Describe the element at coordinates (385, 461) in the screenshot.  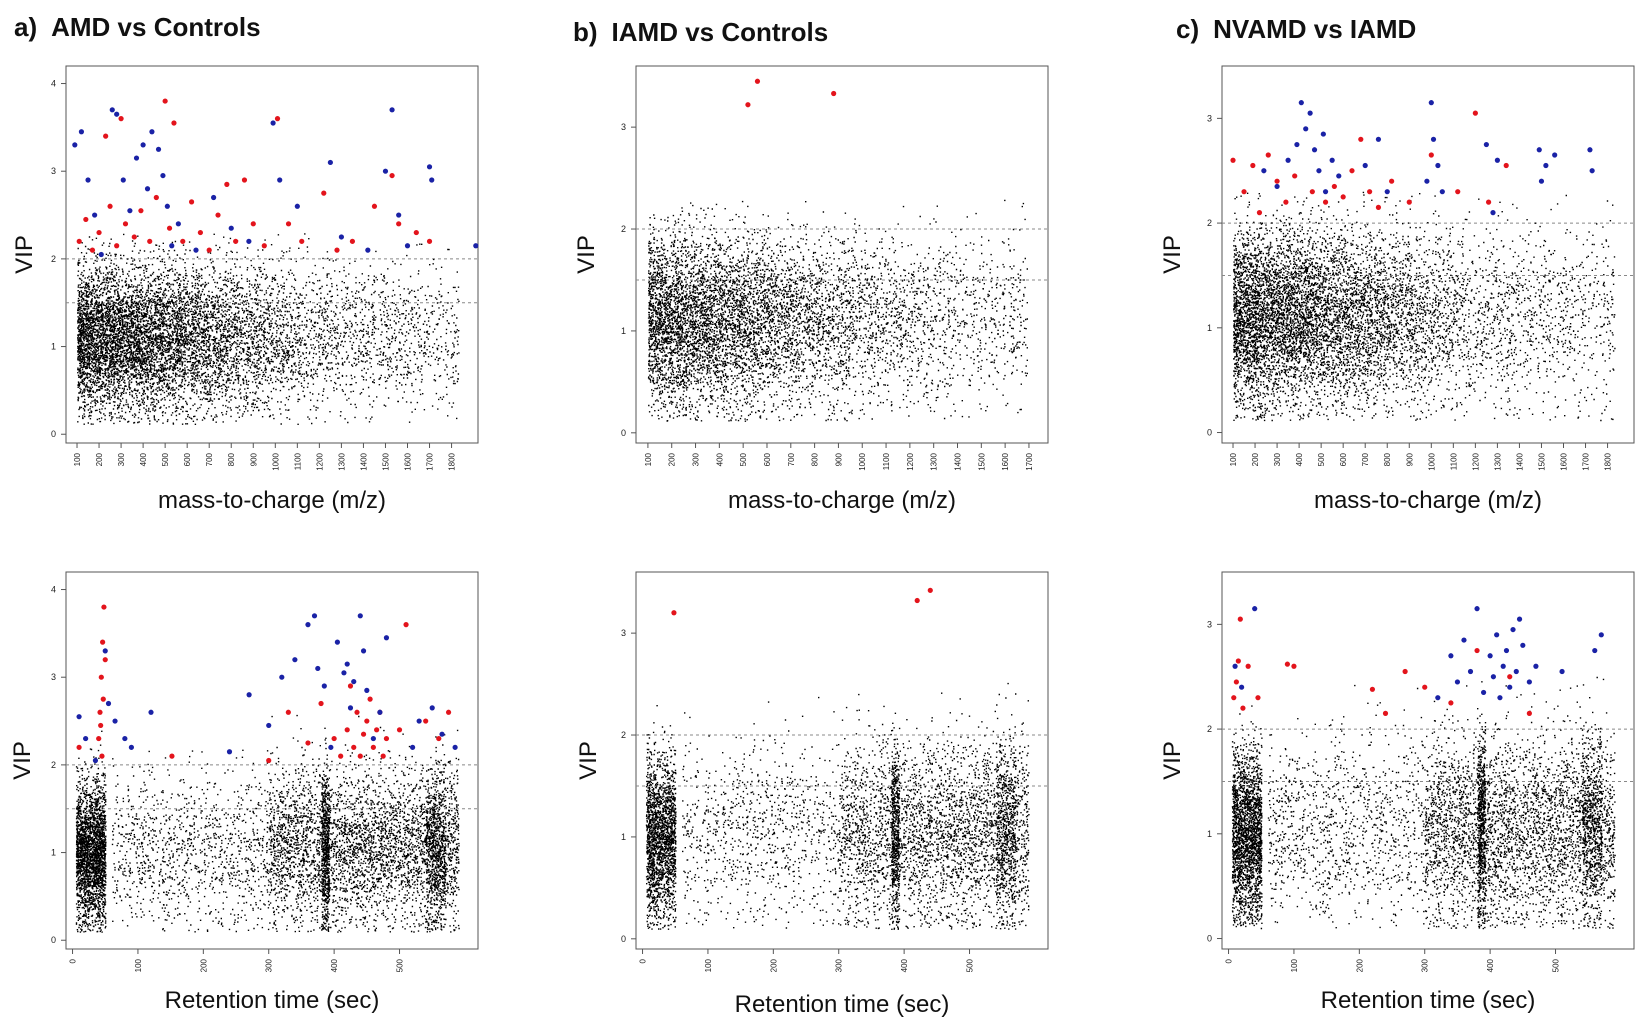
I see `x-tick-label: 1500` at that location.